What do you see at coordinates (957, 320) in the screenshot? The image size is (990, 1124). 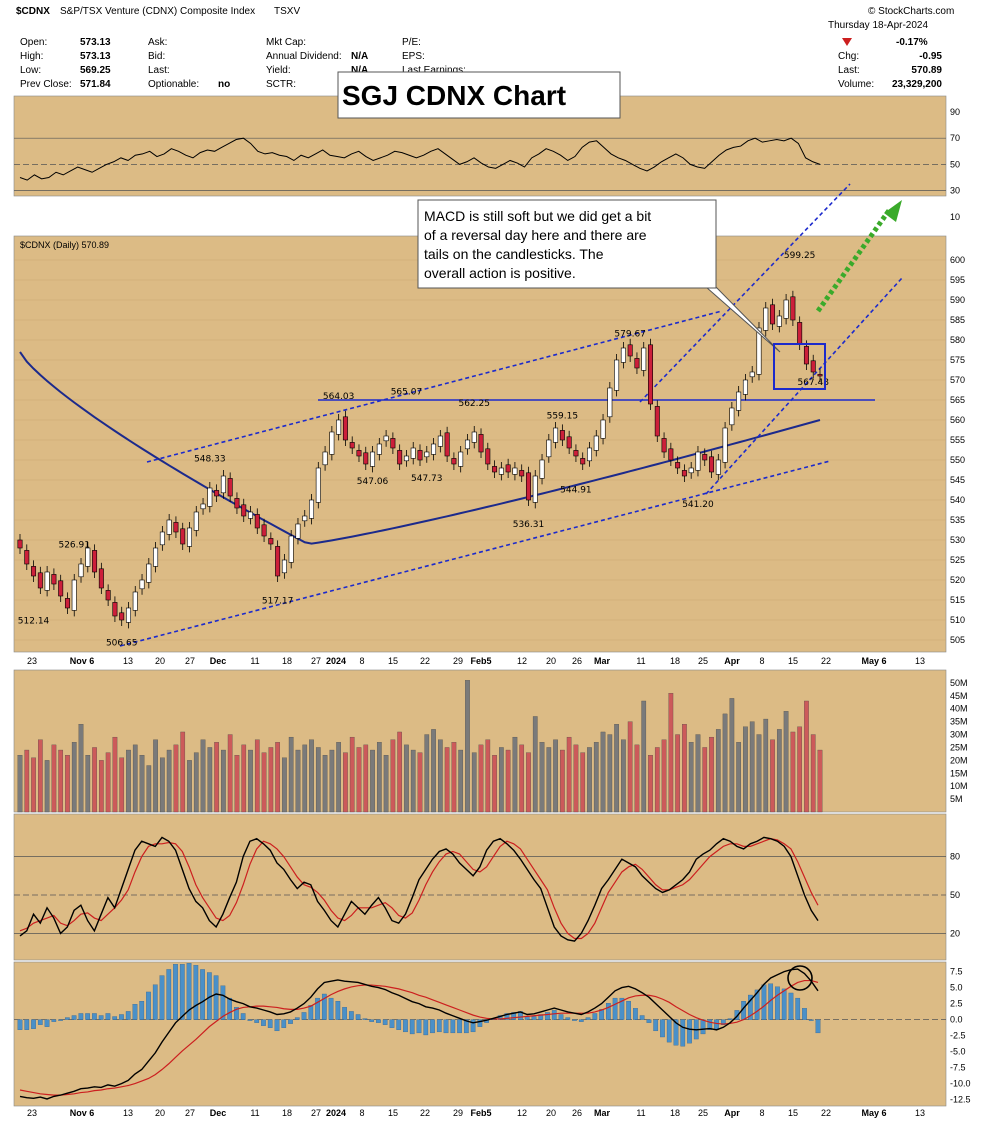 I see `price-y-tick: 585` at bounding box center [957, 320].